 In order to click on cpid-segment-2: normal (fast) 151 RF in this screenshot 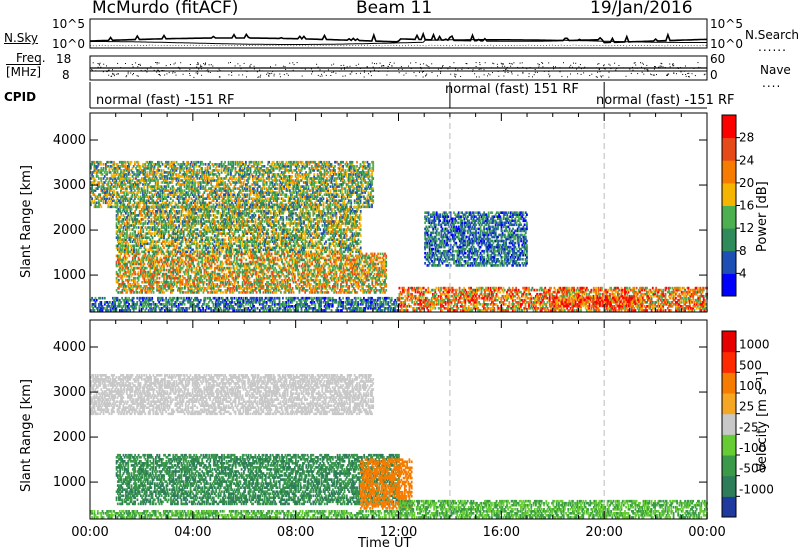, I will do `click(512, 89)`.